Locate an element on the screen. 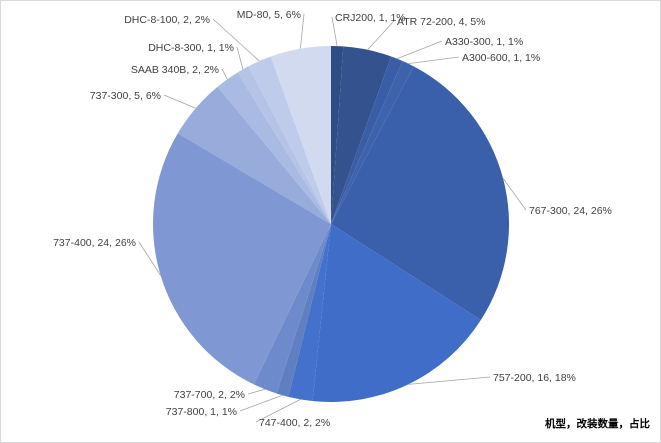 The image size is (661, 443). data-label: 747-400, 2, 2% is located at coordinates (294, 423).